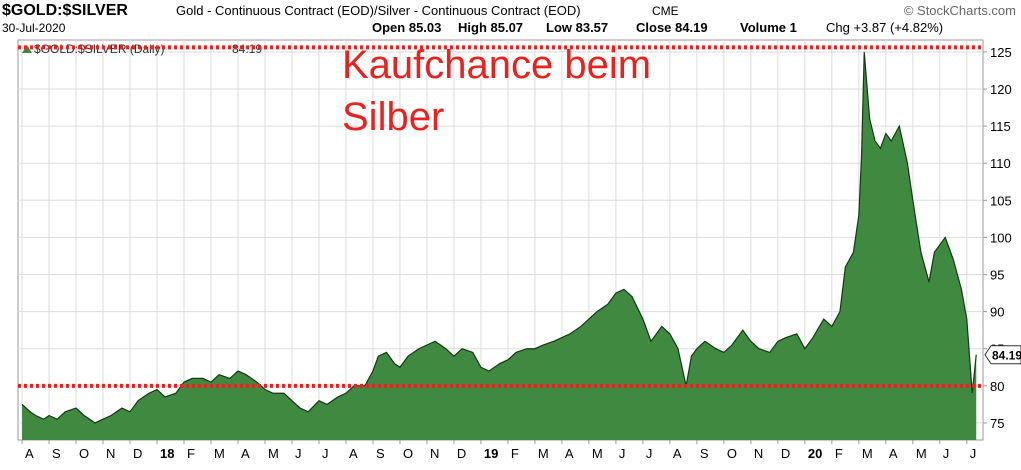 Image resolution: width=1021 pixels, height=470 pixels. Describe the element at coordinates (1000, 126) in the screenshot. I see `y-tick-label: 115` at that location.